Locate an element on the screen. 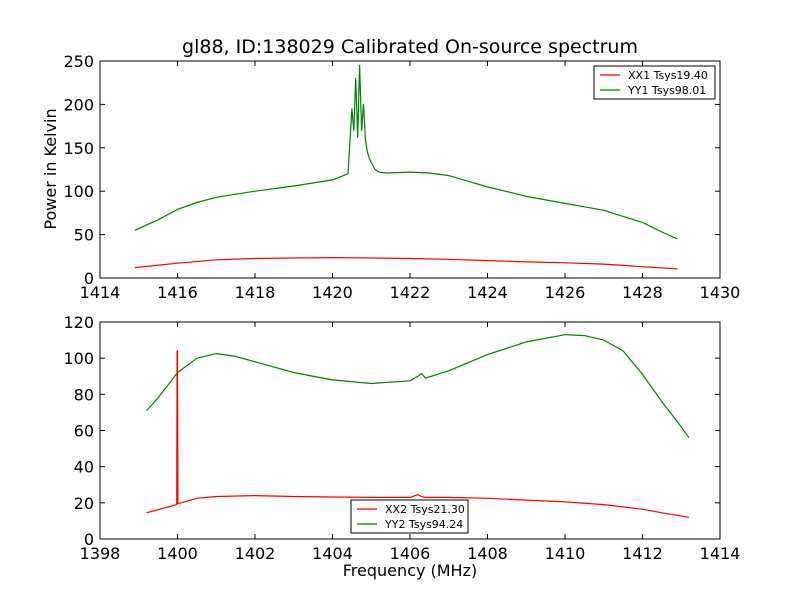 Image resolution: width=800 pixels, height=600 pixels. x-tick-label: 1420 is located at coordinates (332, 292).